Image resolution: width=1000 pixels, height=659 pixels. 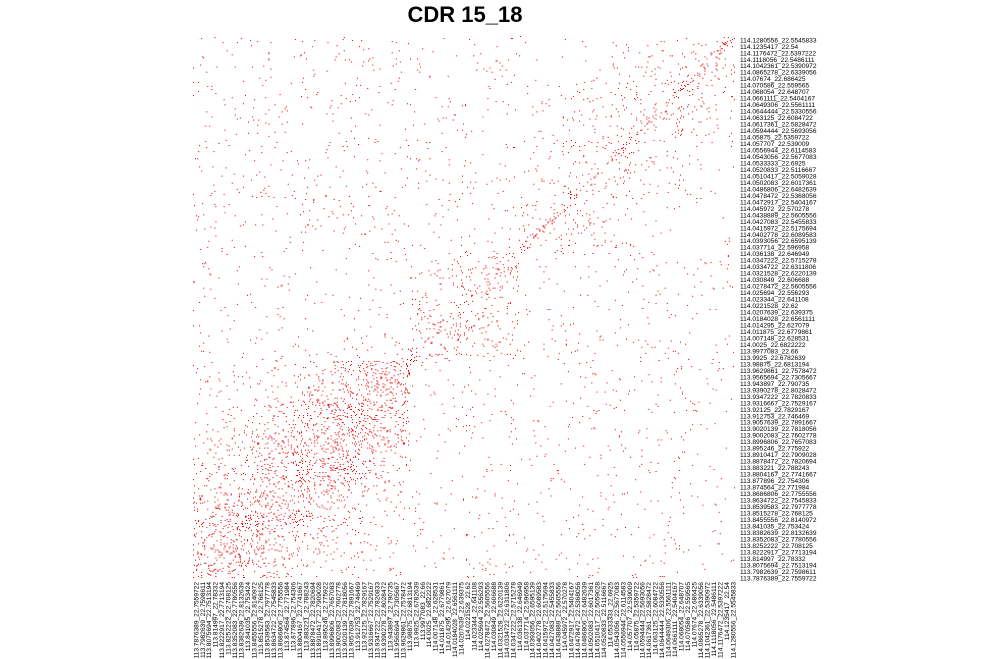 I want to click on row-tick-label: 113.895246_22.775922, so click(x=775, y=449).